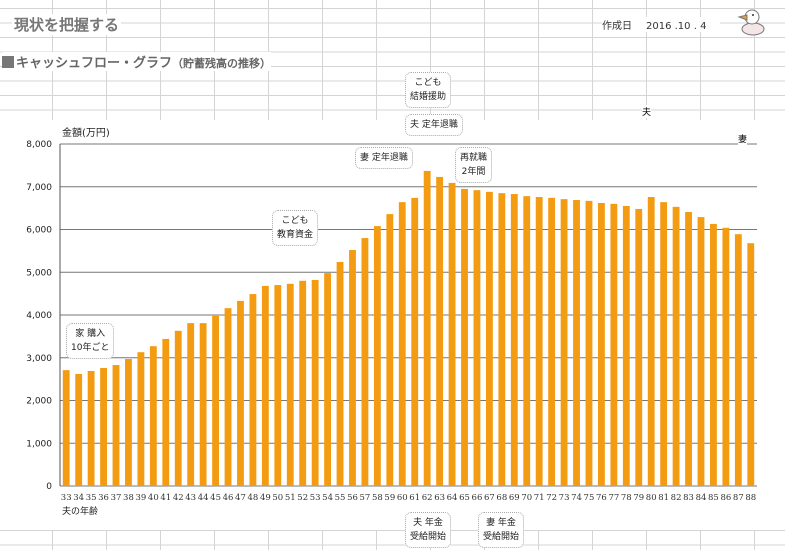 Image resolution: width=785 pixels, height=550 pixels. I want to click on x-tick-label: 65, so click(464, 498).